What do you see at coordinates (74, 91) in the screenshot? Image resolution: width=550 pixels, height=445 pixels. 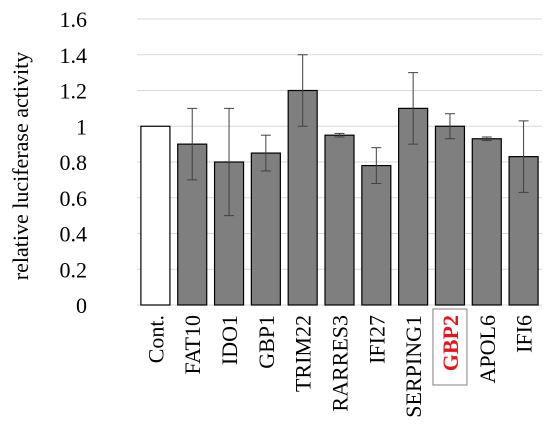 I see `y-tick-label: 1.2` at bounding box center [74, 91].